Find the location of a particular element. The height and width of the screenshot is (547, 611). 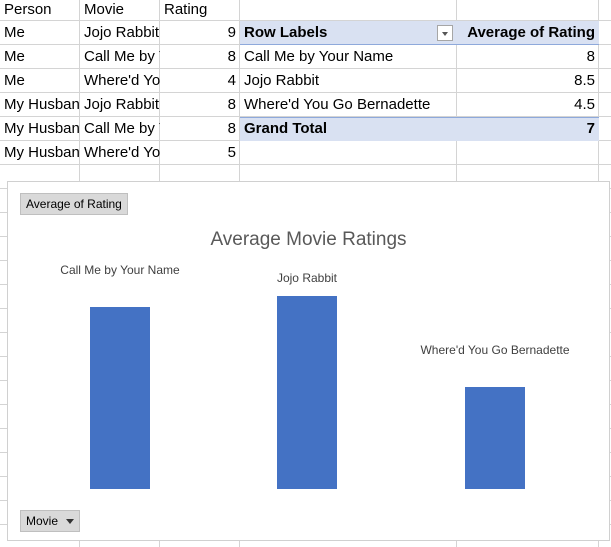

bar-data-label: Call Me by Your Name is located at coordinates (120, 270).